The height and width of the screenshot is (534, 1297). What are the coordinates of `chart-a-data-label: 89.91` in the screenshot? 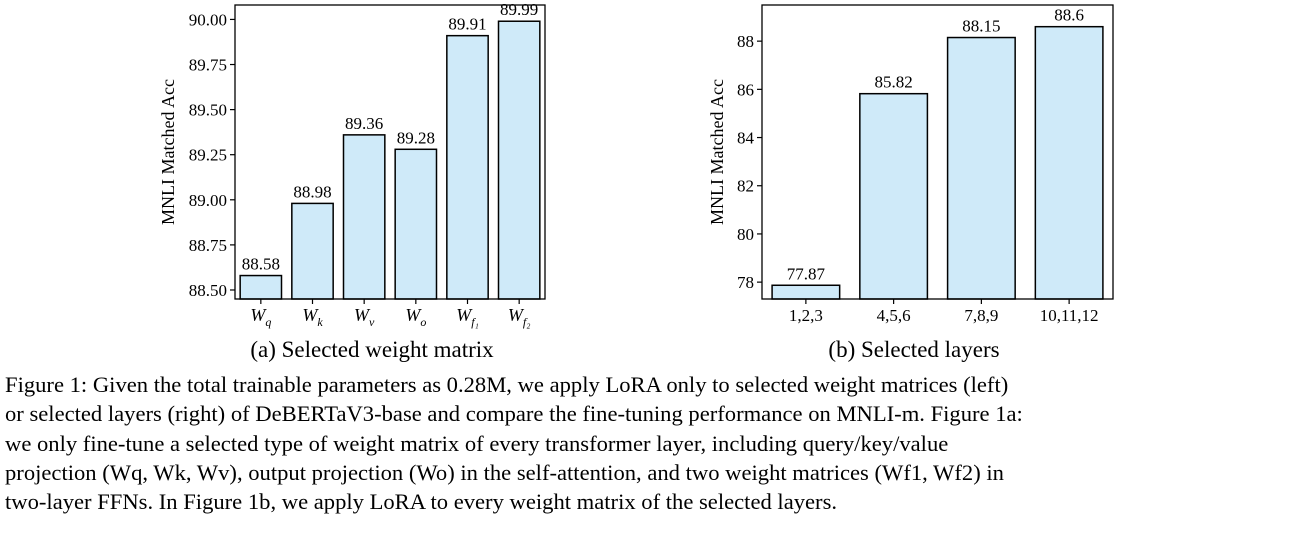 It's located at (467, 24).